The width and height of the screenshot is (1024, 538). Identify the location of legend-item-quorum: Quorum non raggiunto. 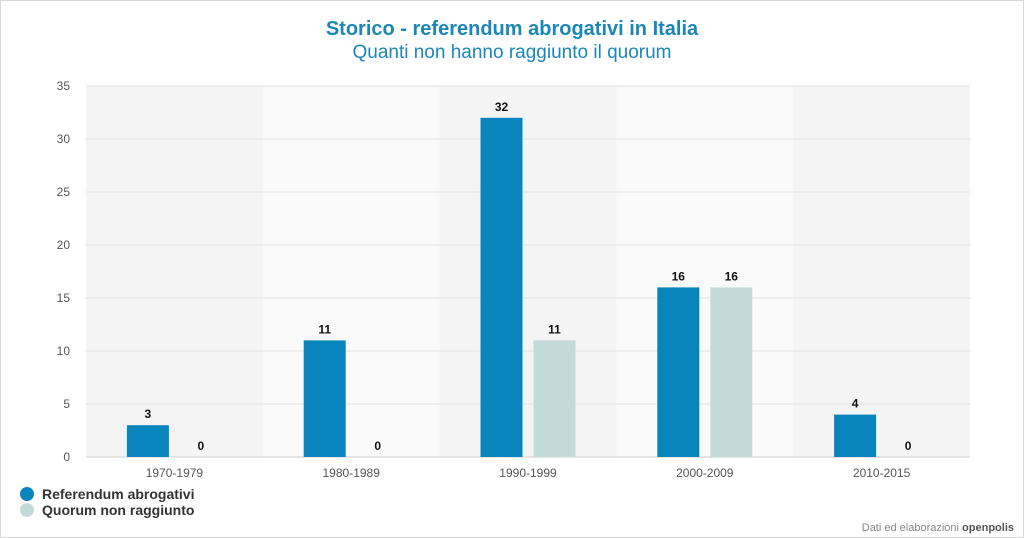
(107, 510).